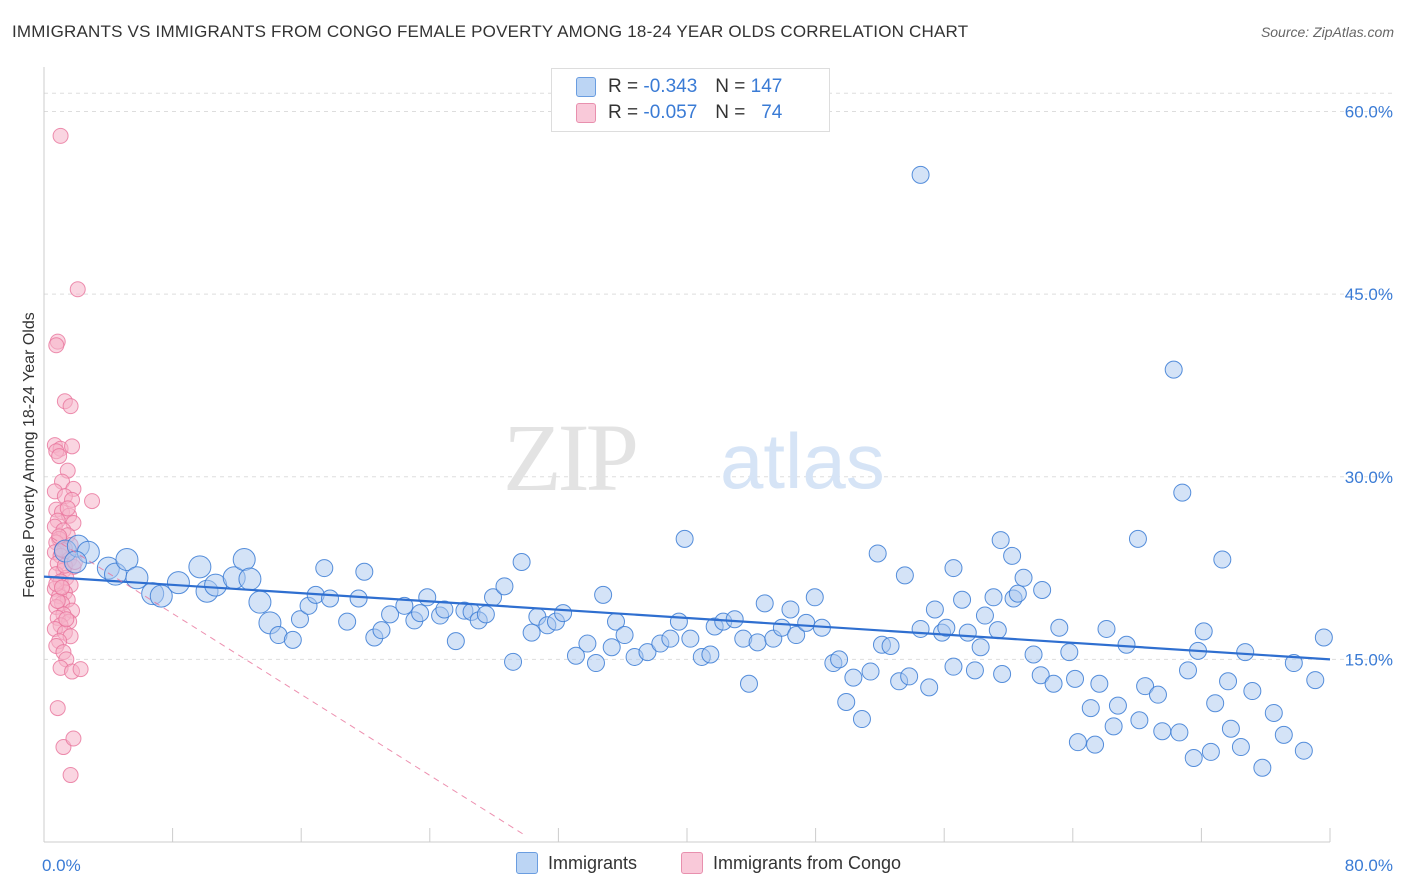 This screenshot has height=892, width=1406. I want to click on legend-swatch-congo, so click(586, 113).